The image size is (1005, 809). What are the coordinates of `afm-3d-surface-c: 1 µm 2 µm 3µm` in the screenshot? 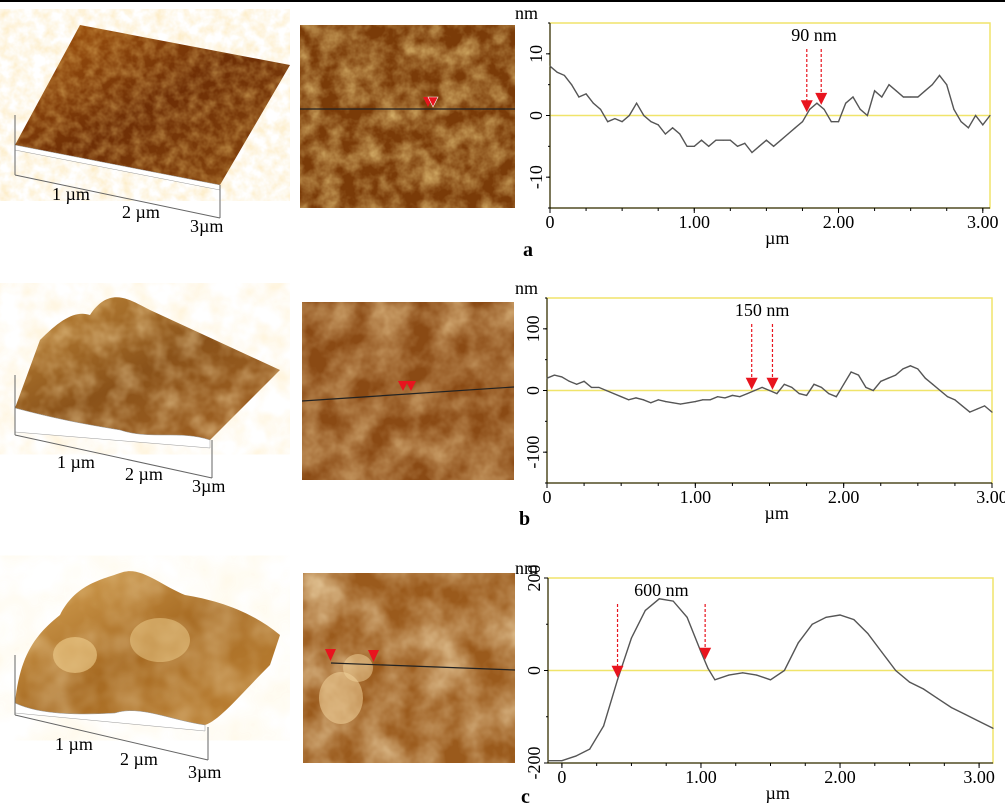 It's located at (147, 676).